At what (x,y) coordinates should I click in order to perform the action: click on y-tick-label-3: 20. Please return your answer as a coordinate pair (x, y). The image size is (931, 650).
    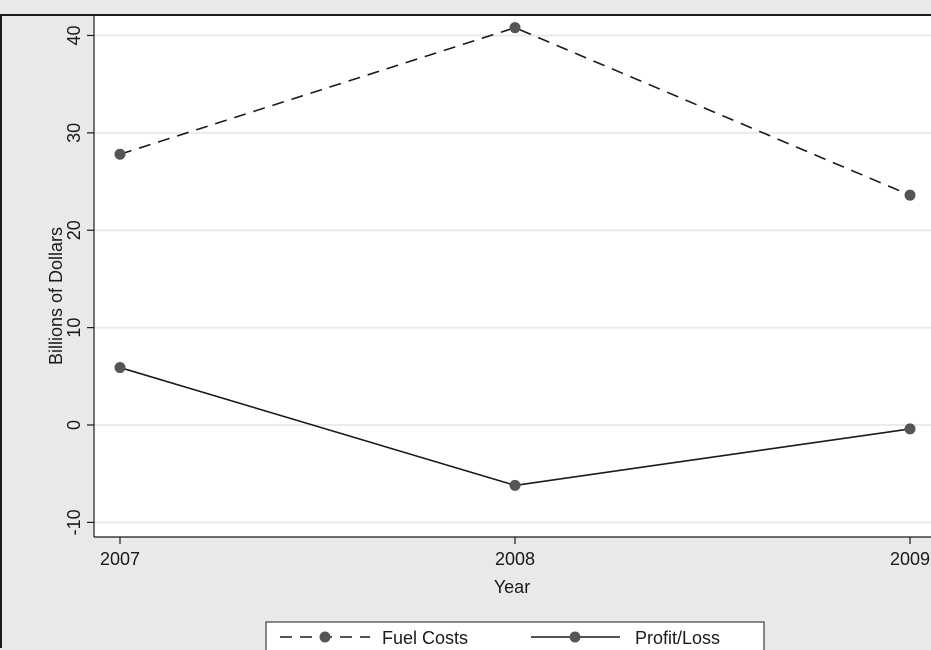
    Looking at the image, I should click on (74, 230).